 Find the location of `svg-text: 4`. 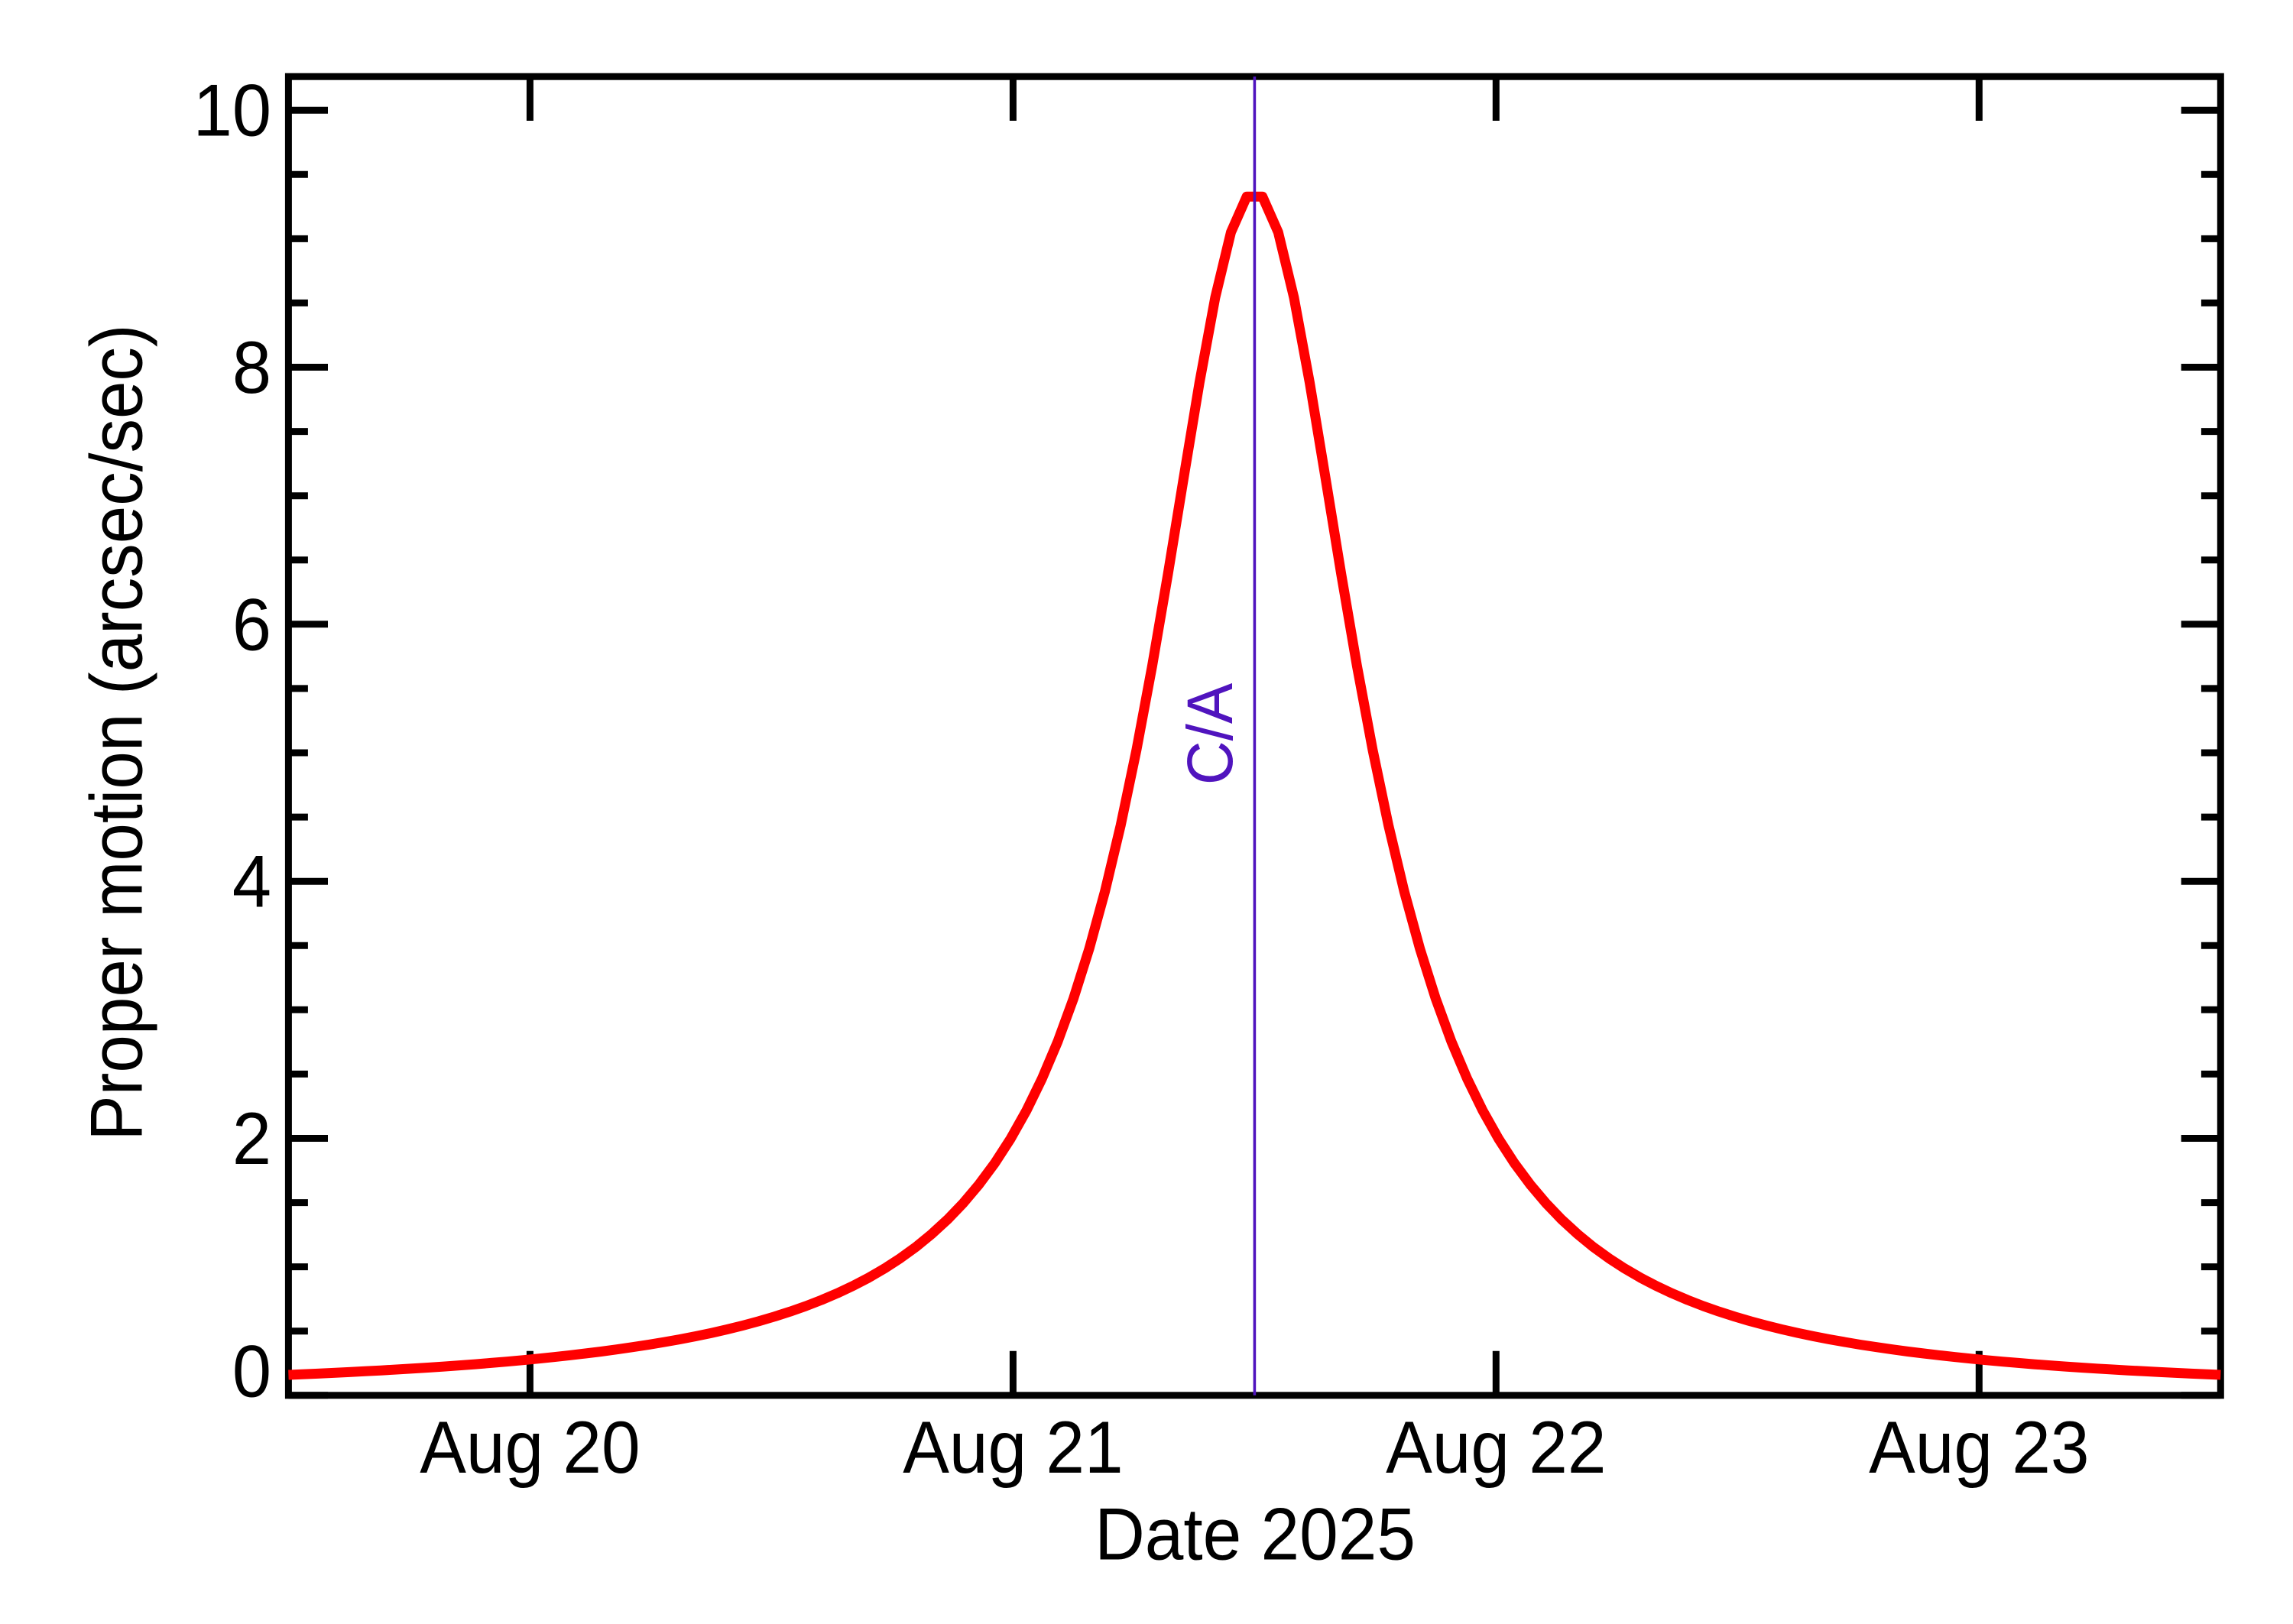

svg-text: 4 is located at coordinates (251, 882).